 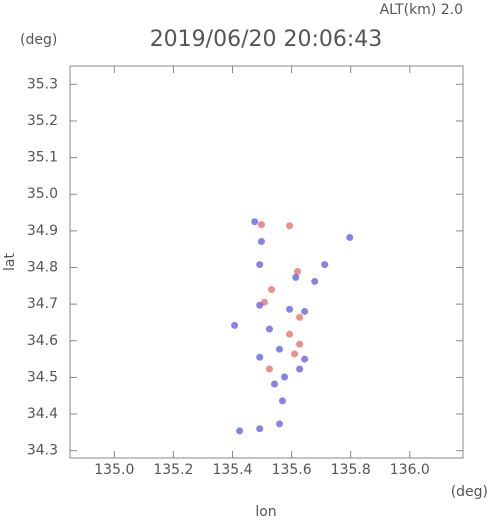 What do you see at coordinates (42, 341) in the screenshot?
I see `y-tick-label: 34.6` at bounding box center [42, 341].